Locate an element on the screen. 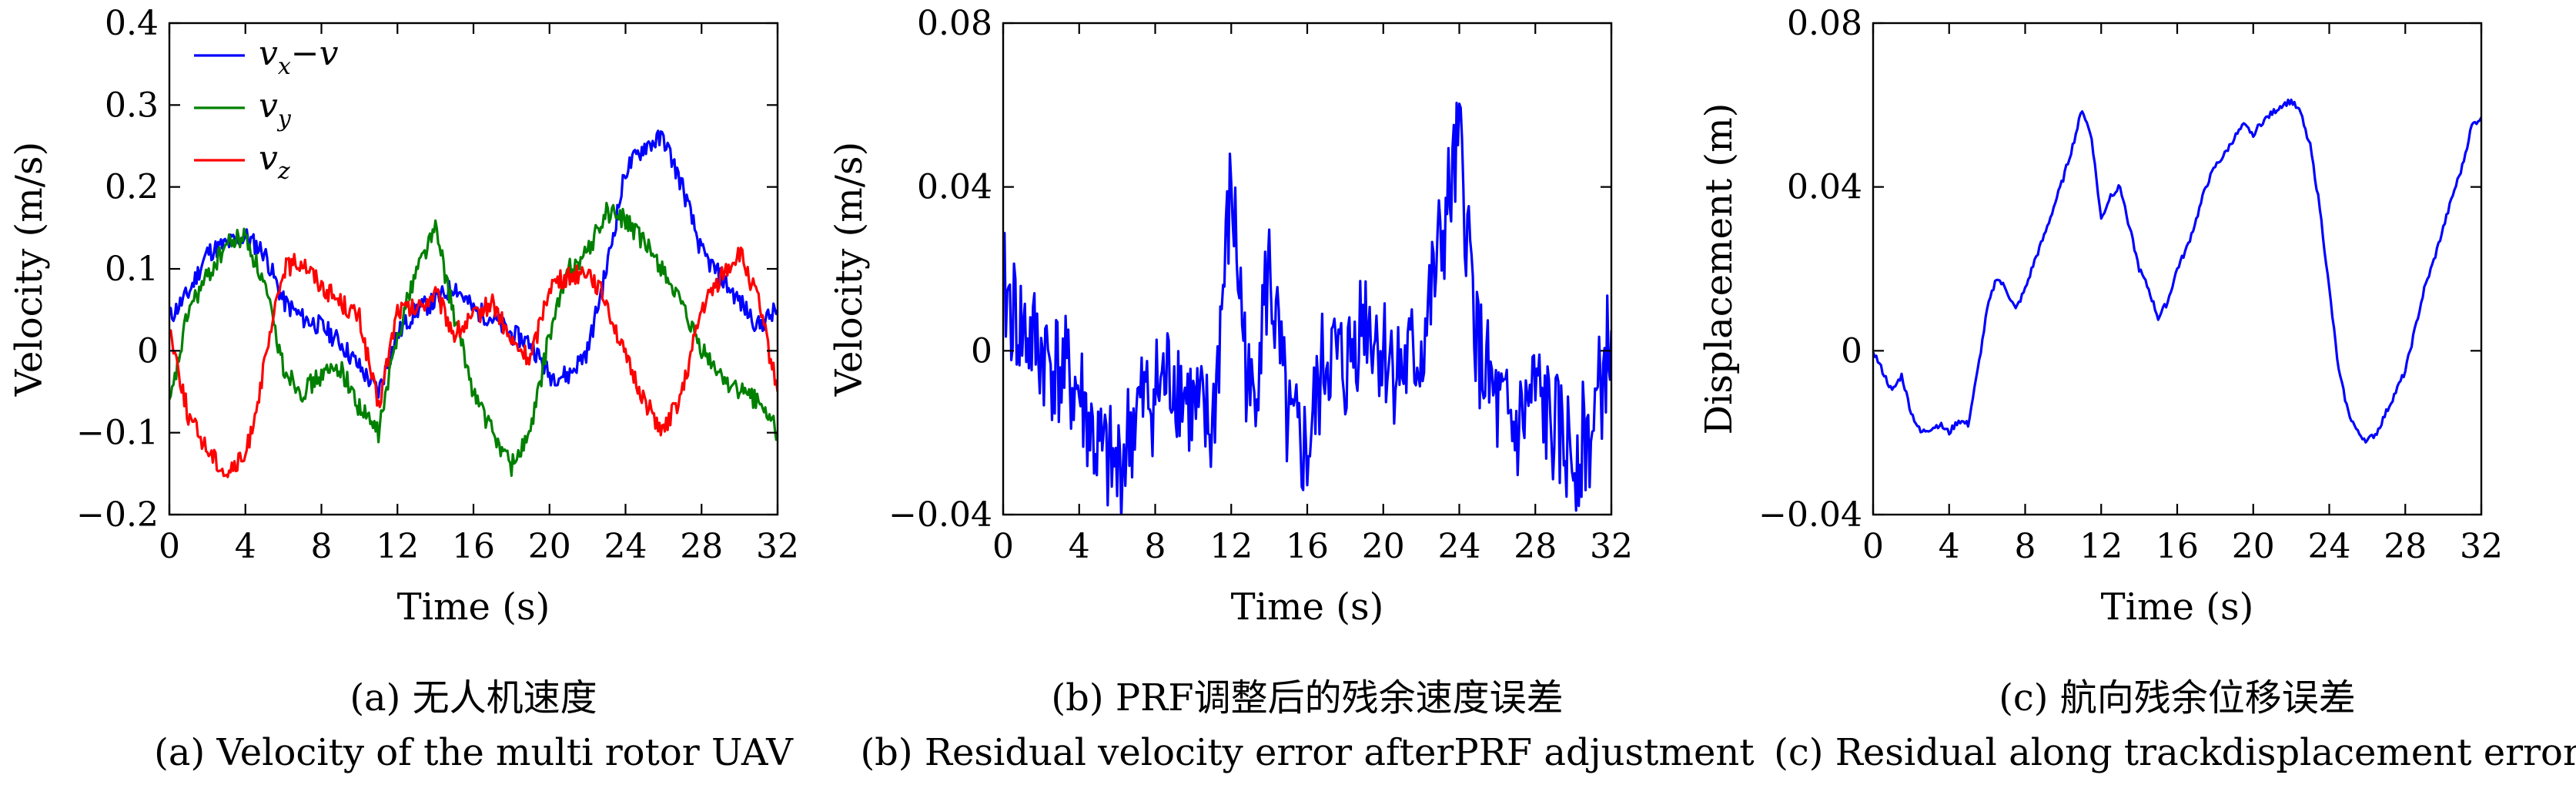  legend-label: vy is located at coordinates (275, 109).